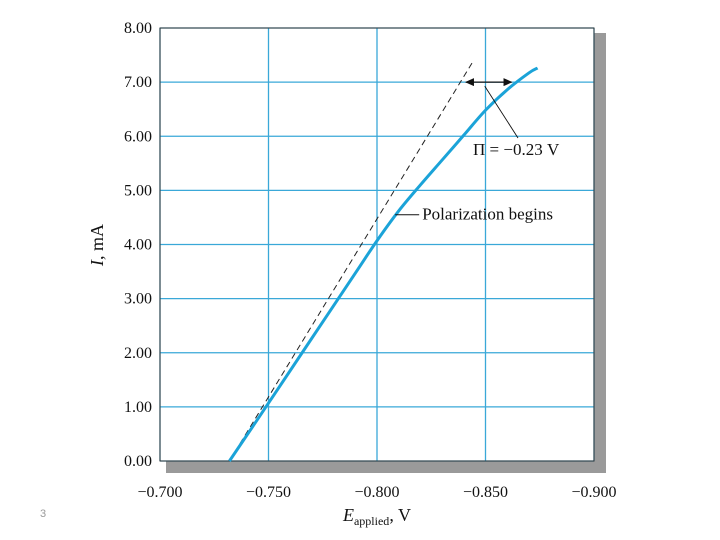 The height and width of the screenshot is (540, 720). I want to click on x-tick-label: −0.750, so click(268, 492).